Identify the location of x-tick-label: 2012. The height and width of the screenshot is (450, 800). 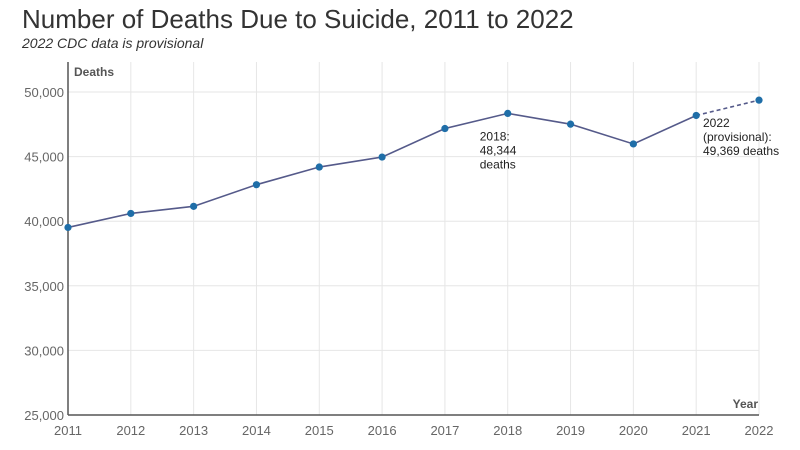
(130, 430).